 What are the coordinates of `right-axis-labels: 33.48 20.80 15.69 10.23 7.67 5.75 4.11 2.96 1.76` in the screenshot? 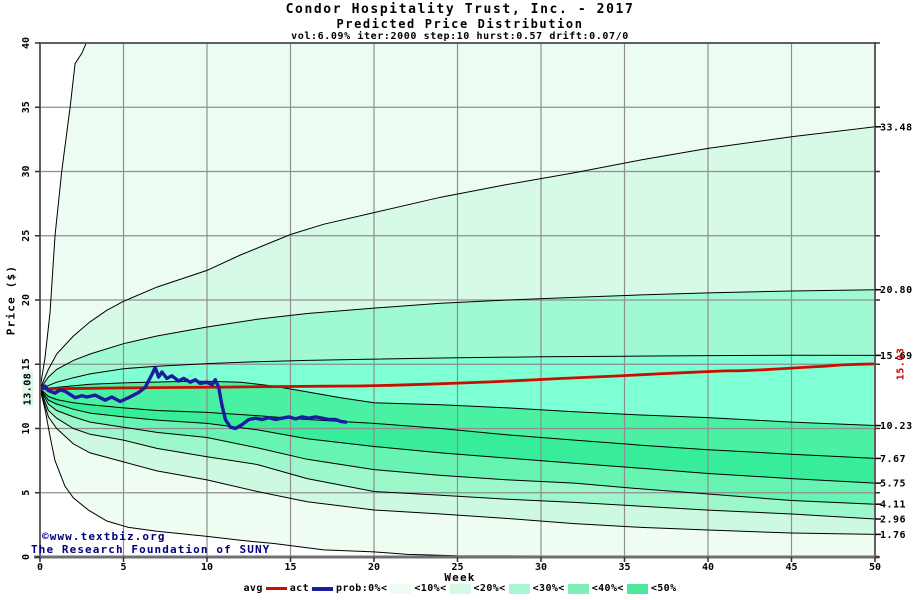 It's located at (894, 331).